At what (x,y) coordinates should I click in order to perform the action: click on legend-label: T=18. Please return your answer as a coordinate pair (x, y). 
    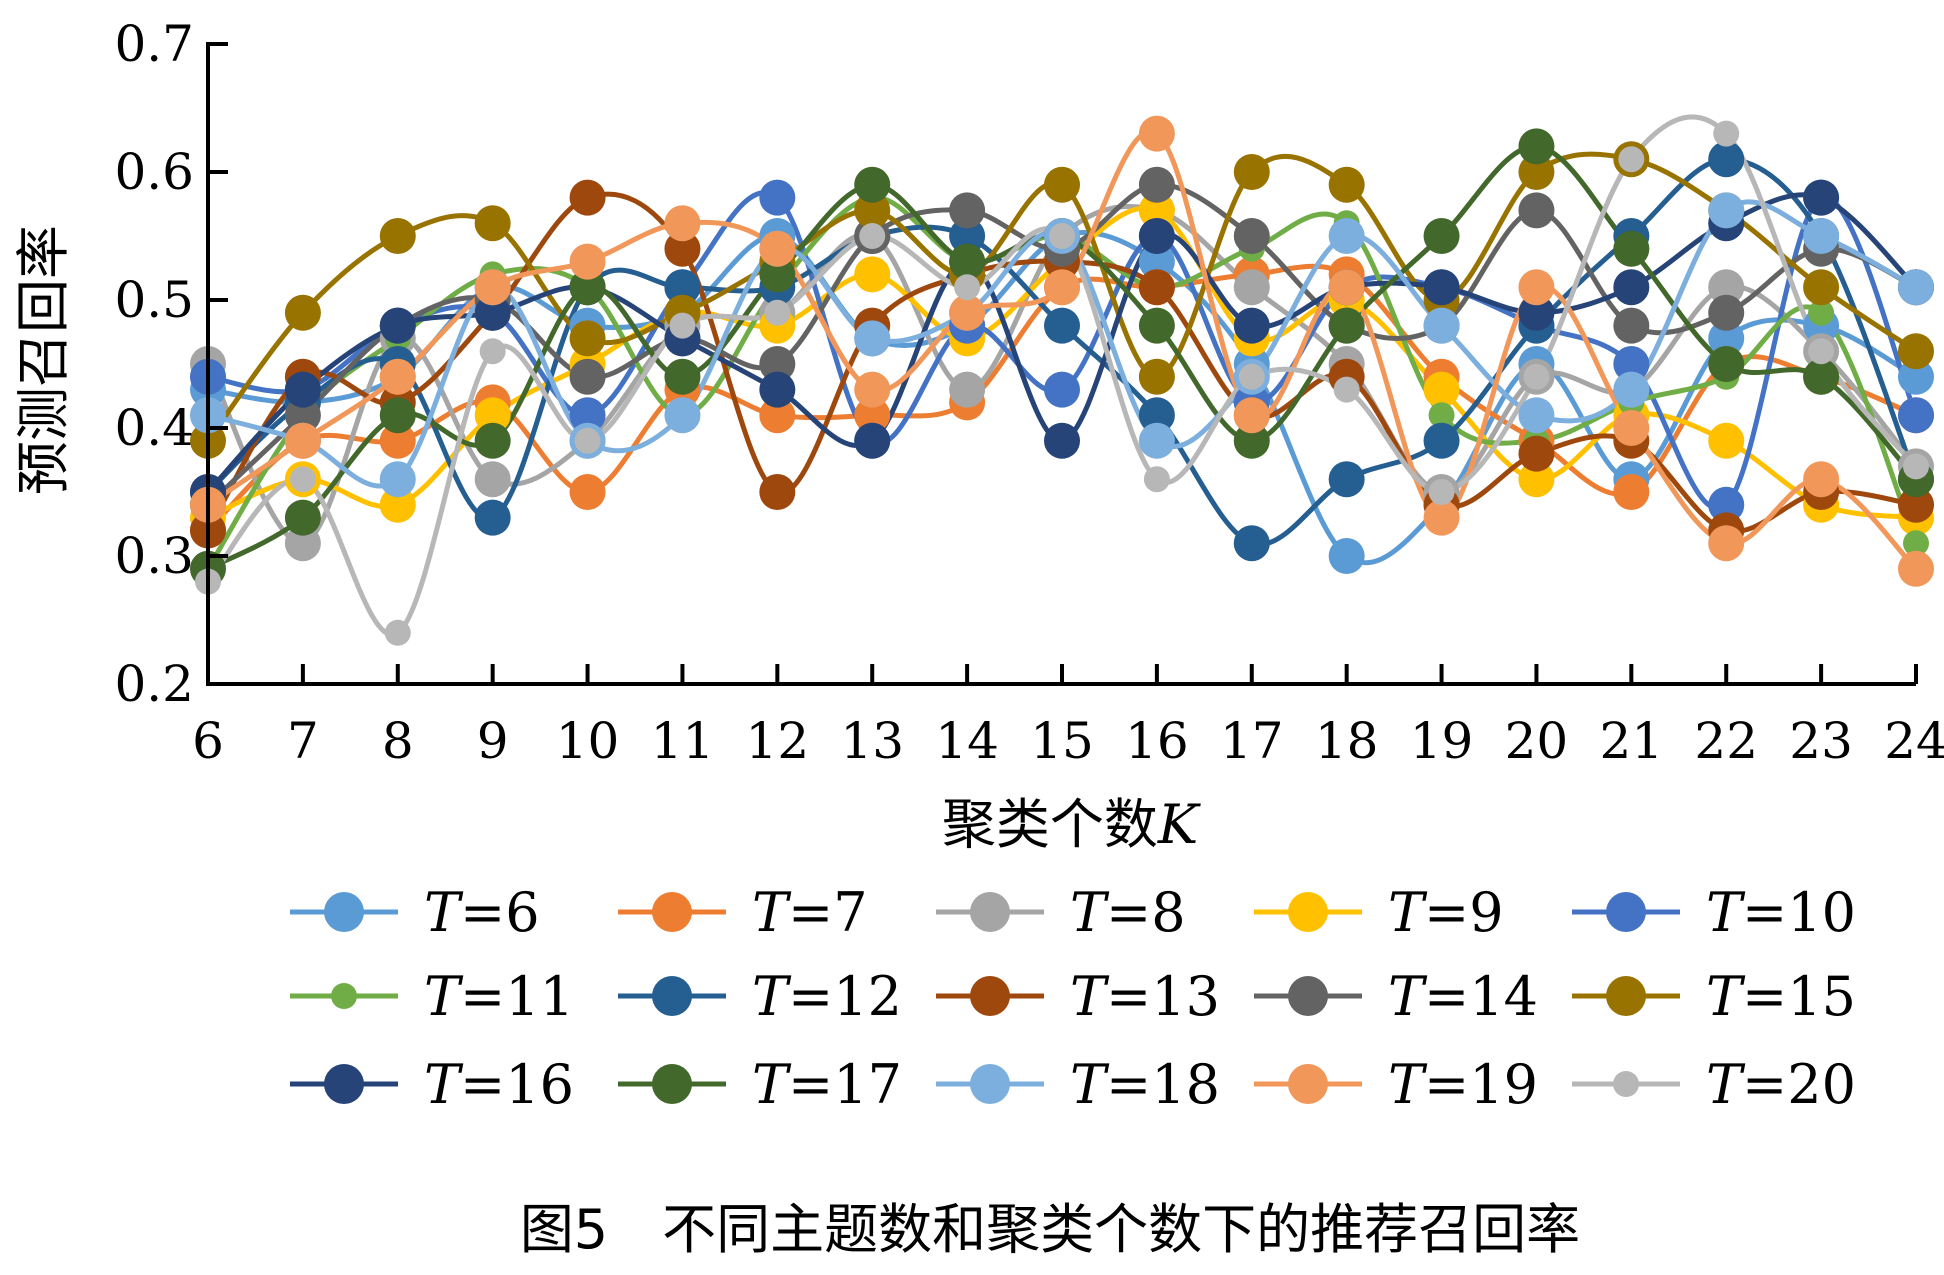
    Looking at the image, I should click on (1145, 1084).